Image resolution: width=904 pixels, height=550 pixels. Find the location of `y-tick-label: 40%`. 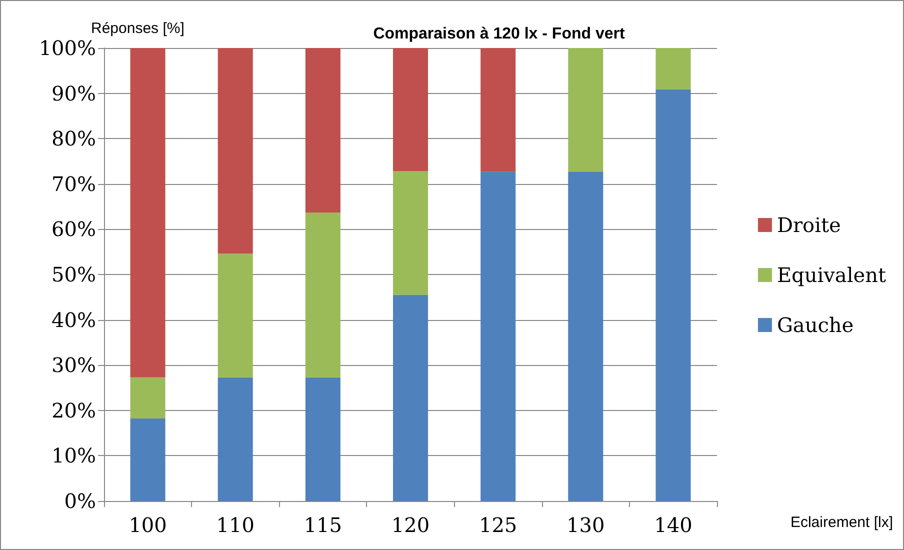

y-tick-label: 40% is located at coordinates (74, 320).